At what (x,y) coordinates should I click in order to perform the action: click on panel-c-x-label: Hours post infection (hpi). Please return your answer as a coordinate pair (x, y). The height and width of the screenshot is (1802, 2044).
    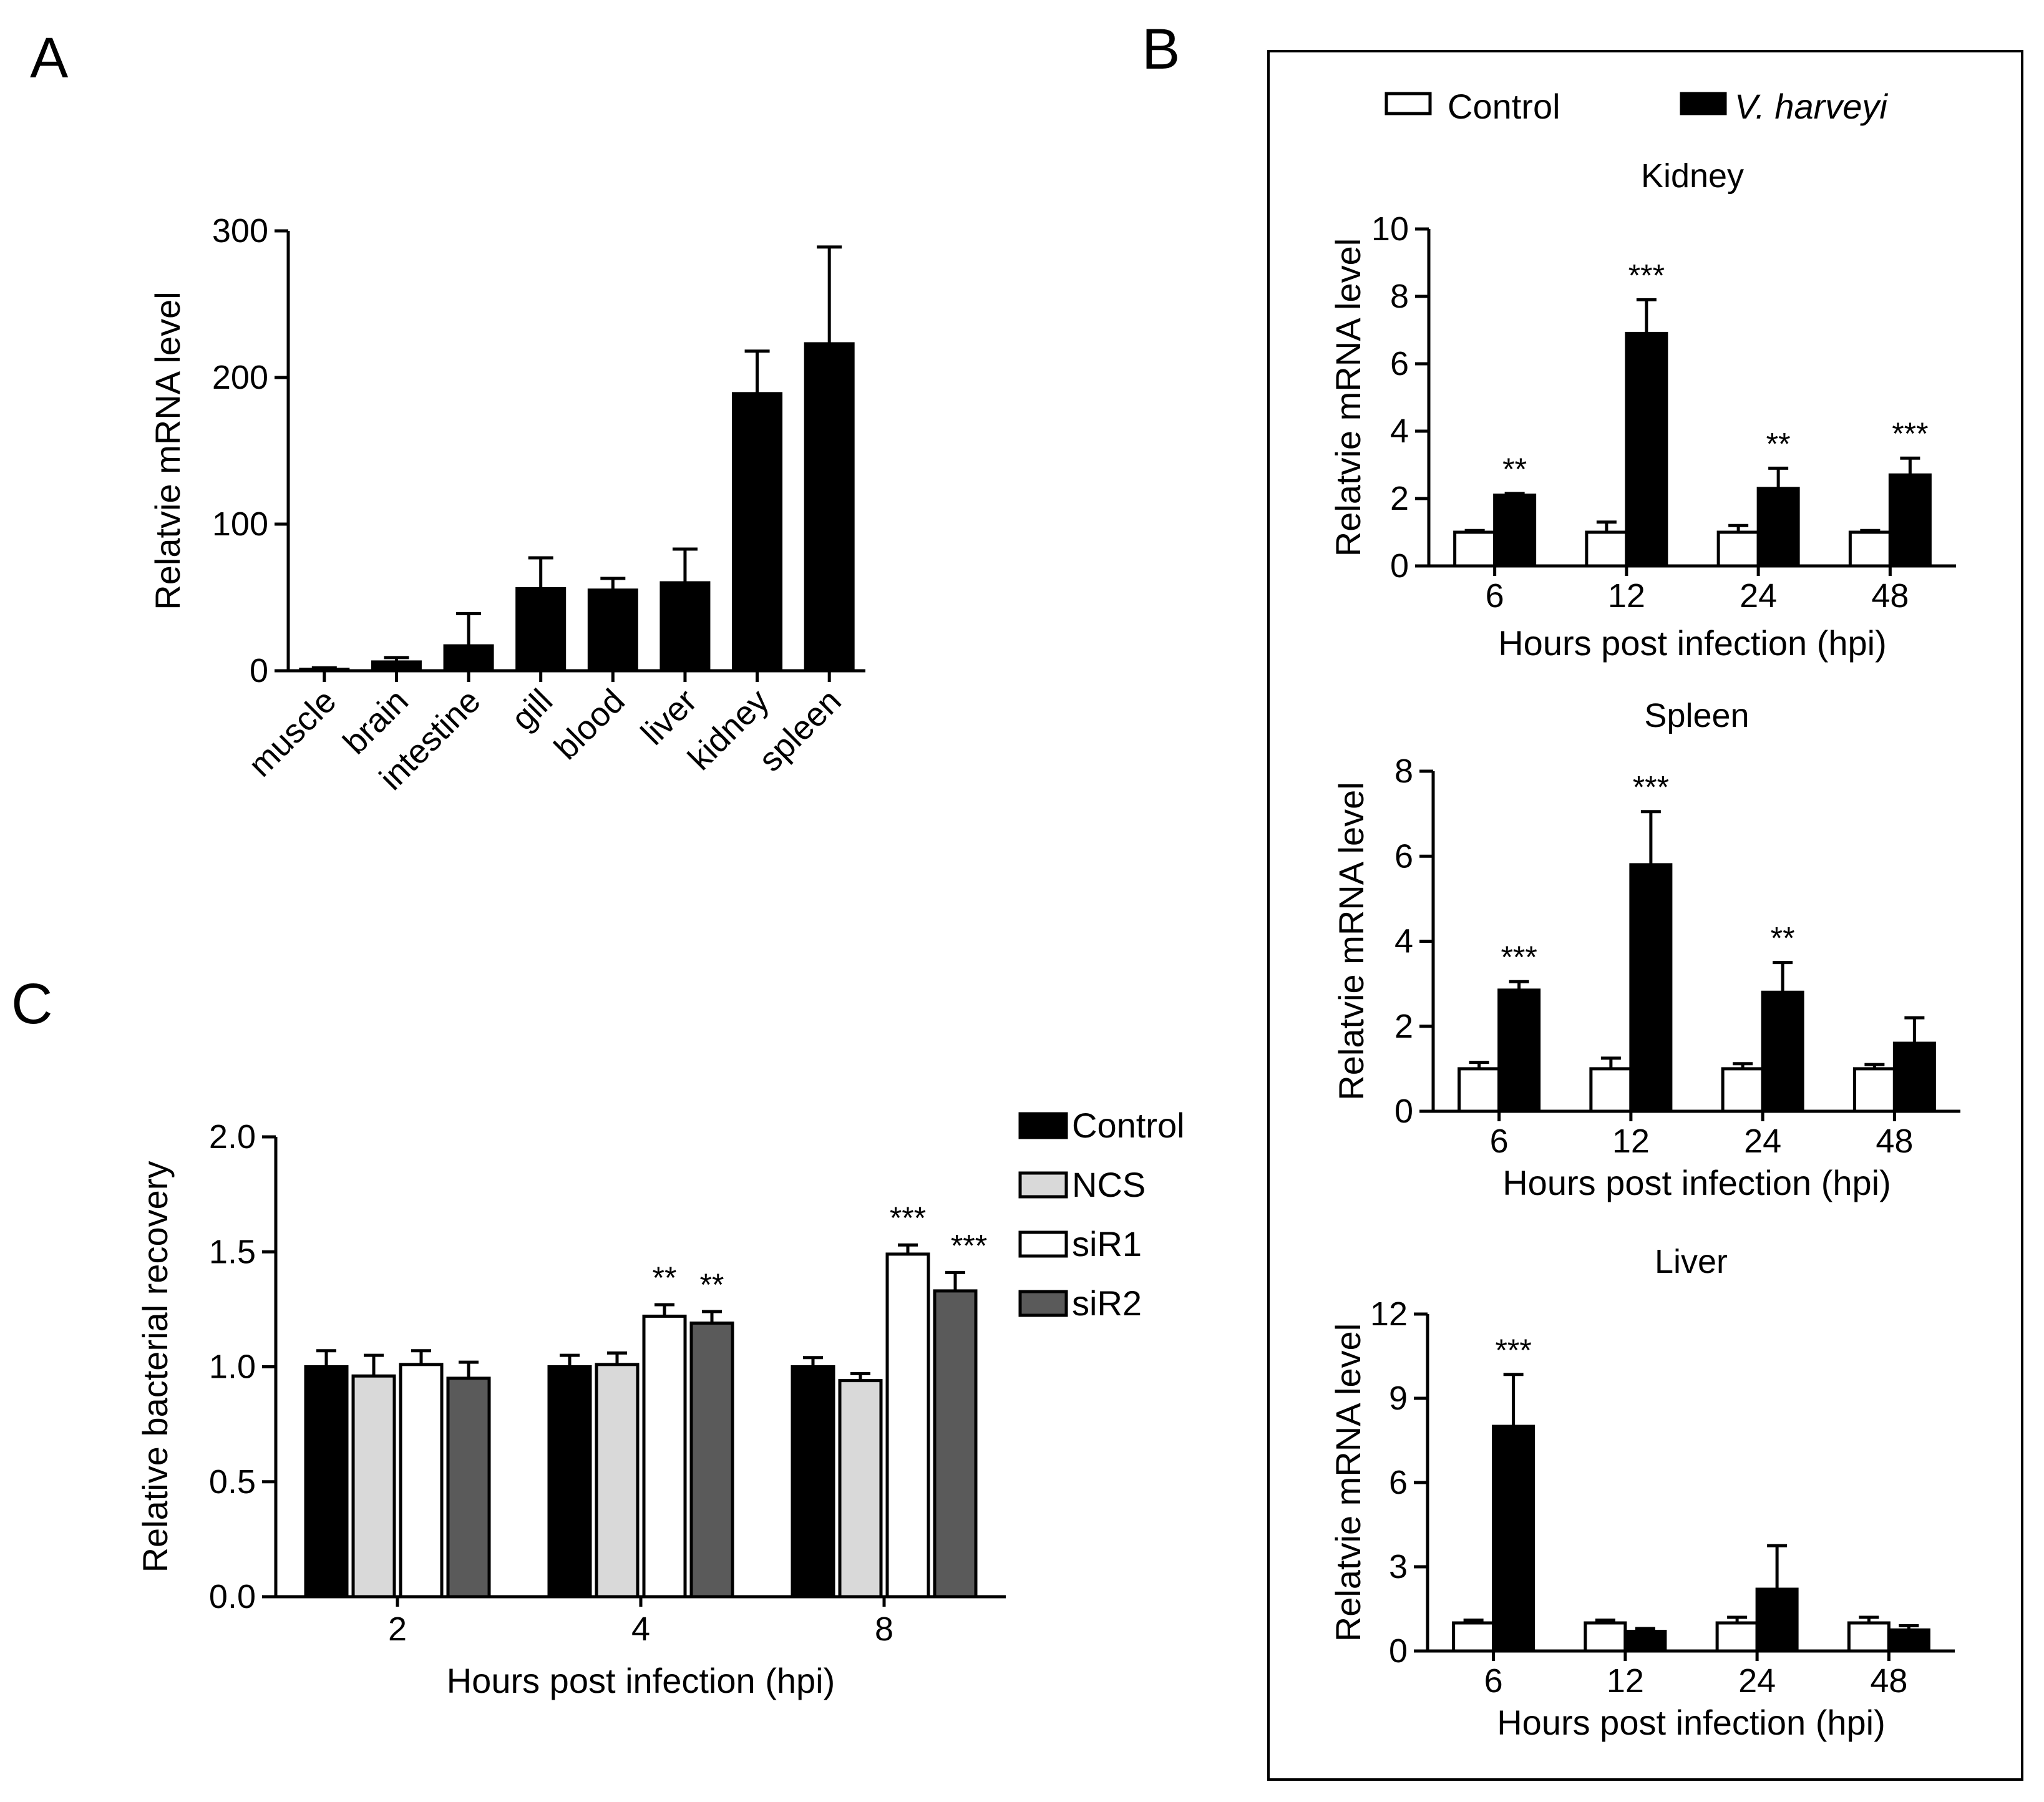
    Looking at the image, I should click on (641, 1681).